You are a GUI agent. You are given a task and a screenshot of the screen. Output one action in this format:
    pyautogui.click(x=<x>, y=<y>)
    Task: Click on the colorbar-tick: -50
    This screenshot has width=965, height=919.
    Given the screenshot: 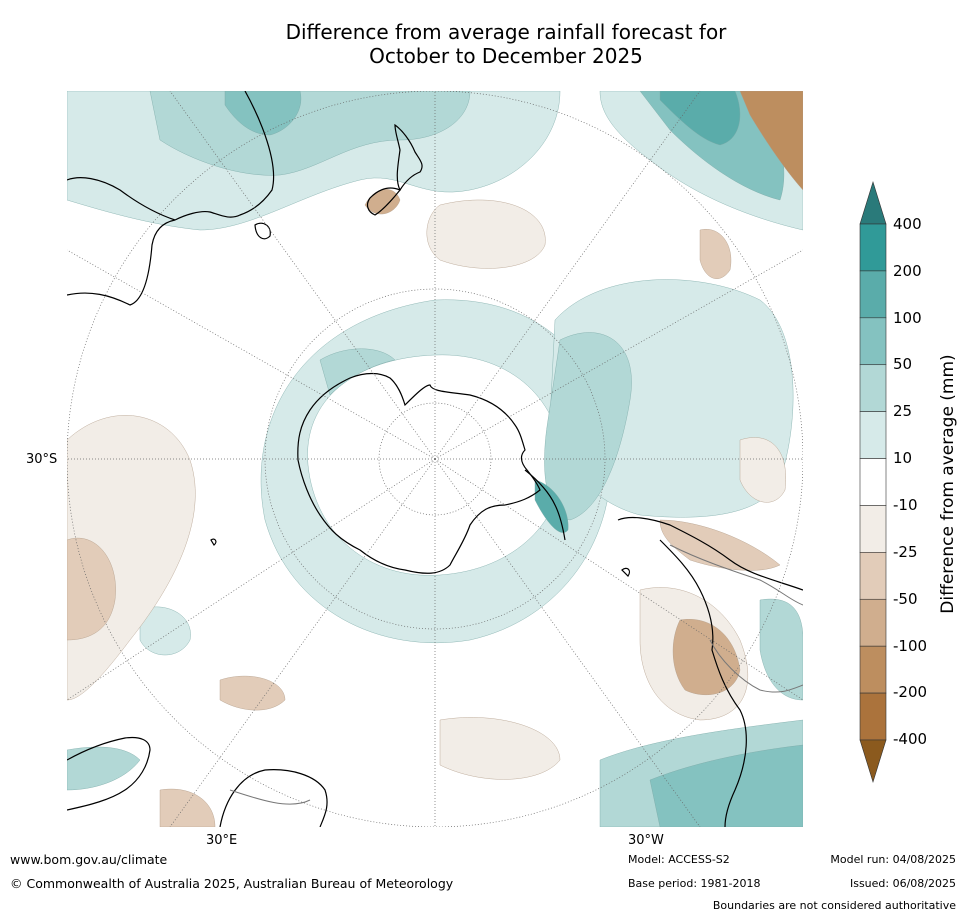 What is the action you would take?
    pyautogui.click(x=905, y=599)
    